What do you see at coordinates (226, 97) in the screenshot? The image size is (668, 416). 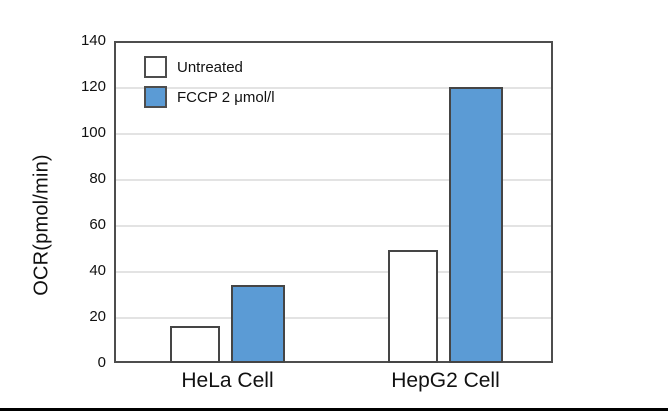 I see `legend-label: FCCP 2 μmol/l` at bounding box center [226, 97].